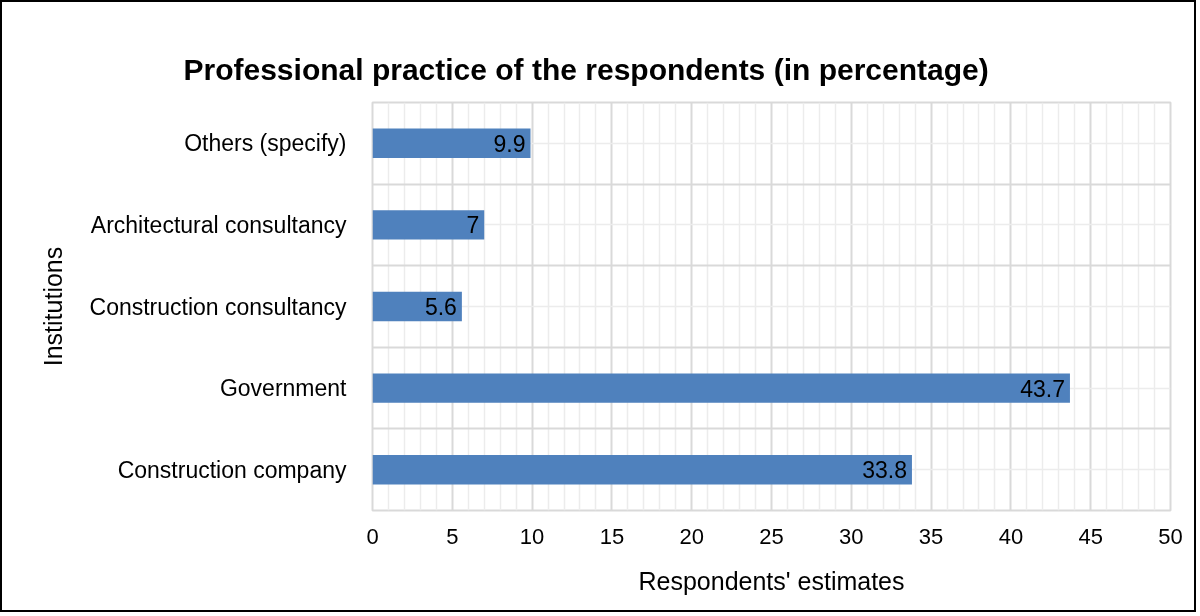  Describe the element at coordinates (1170, 536) in the screenshot. I see `x-tick-label: 50` at that location.